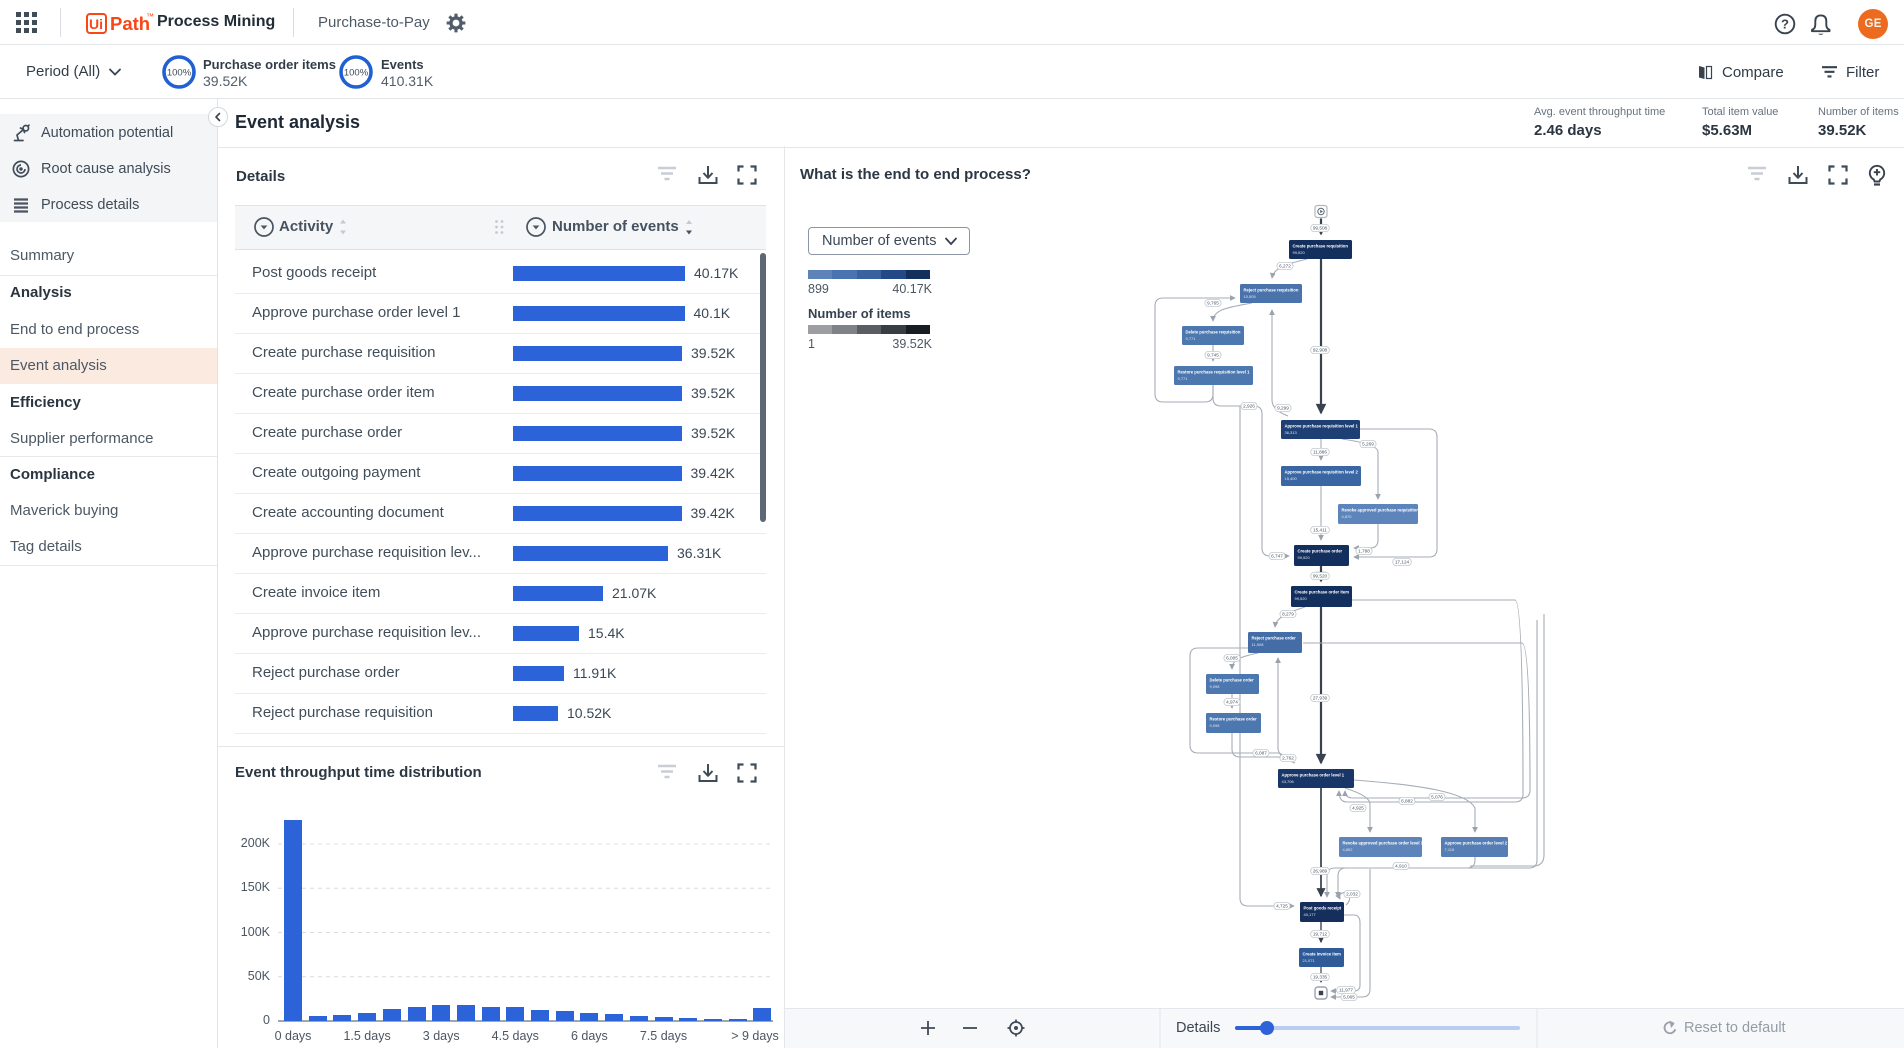  What do you see at coordinates (1349, 997) in the screenshot?
I see `svg-text: 5,065` at bounding box center [1349, 997].